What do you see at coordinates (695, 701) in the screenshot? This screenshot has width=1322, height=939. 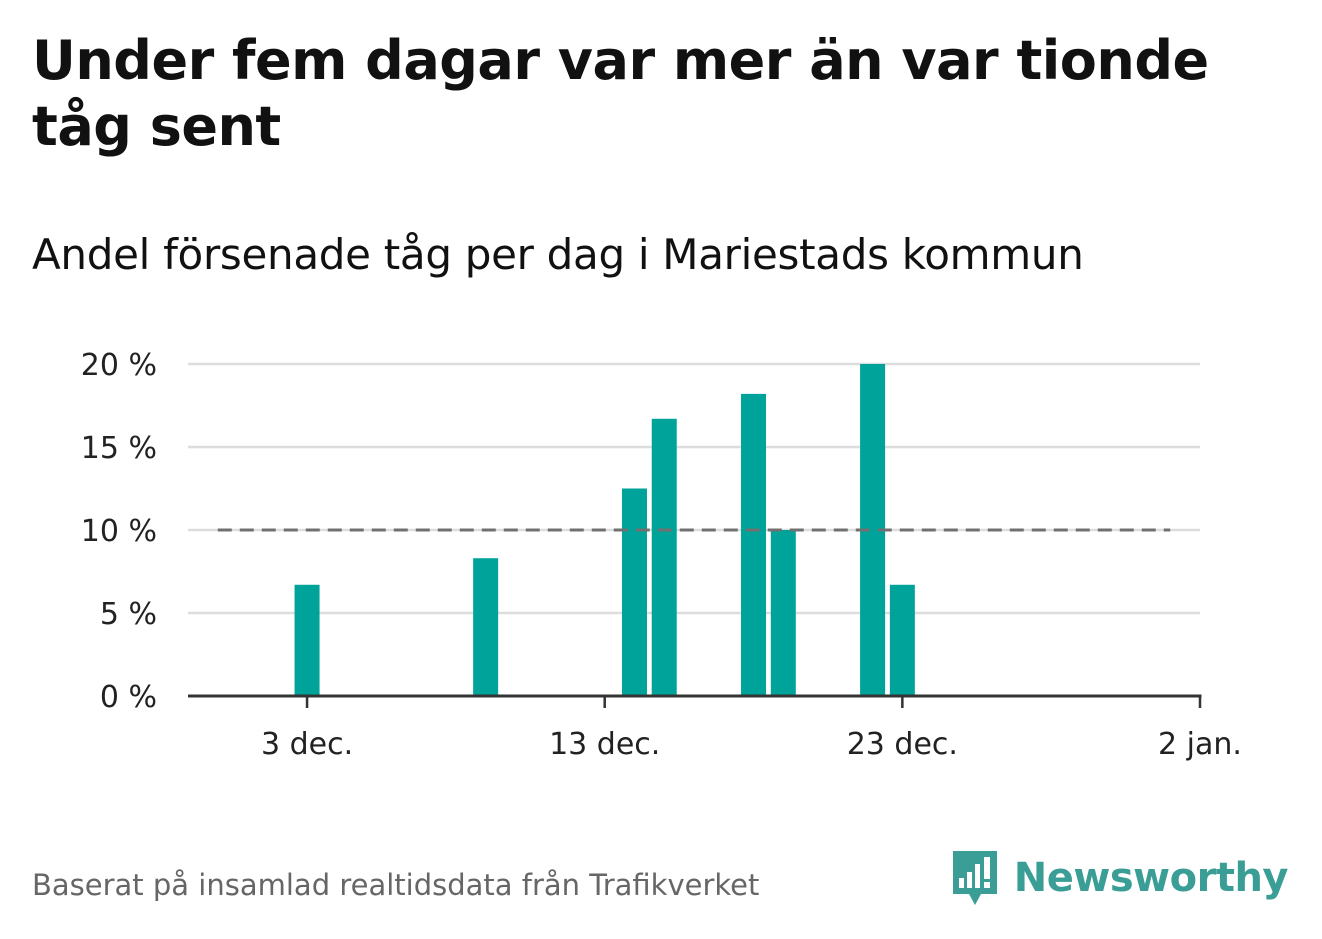 I see `x-axis` at bounding box center [695, 701].